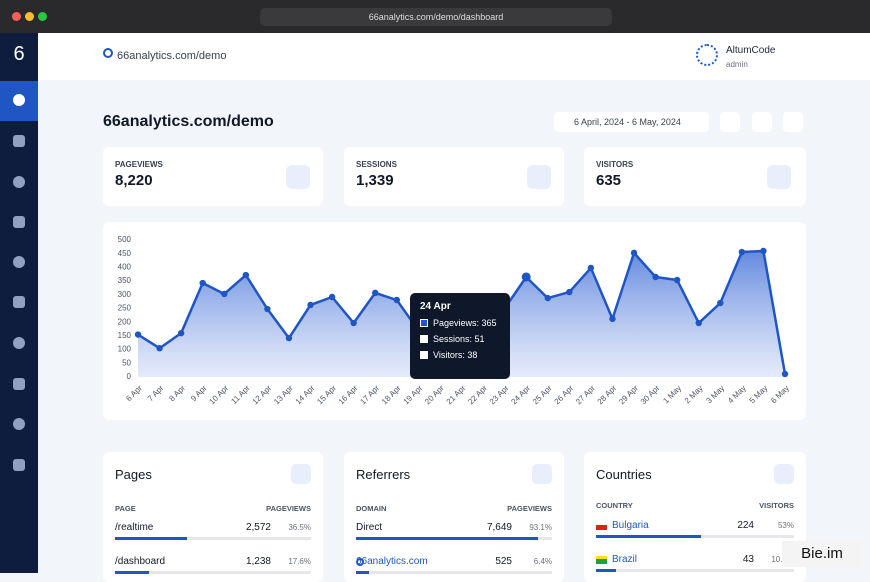  I want to click on row-value: 224, so click(745, 525).